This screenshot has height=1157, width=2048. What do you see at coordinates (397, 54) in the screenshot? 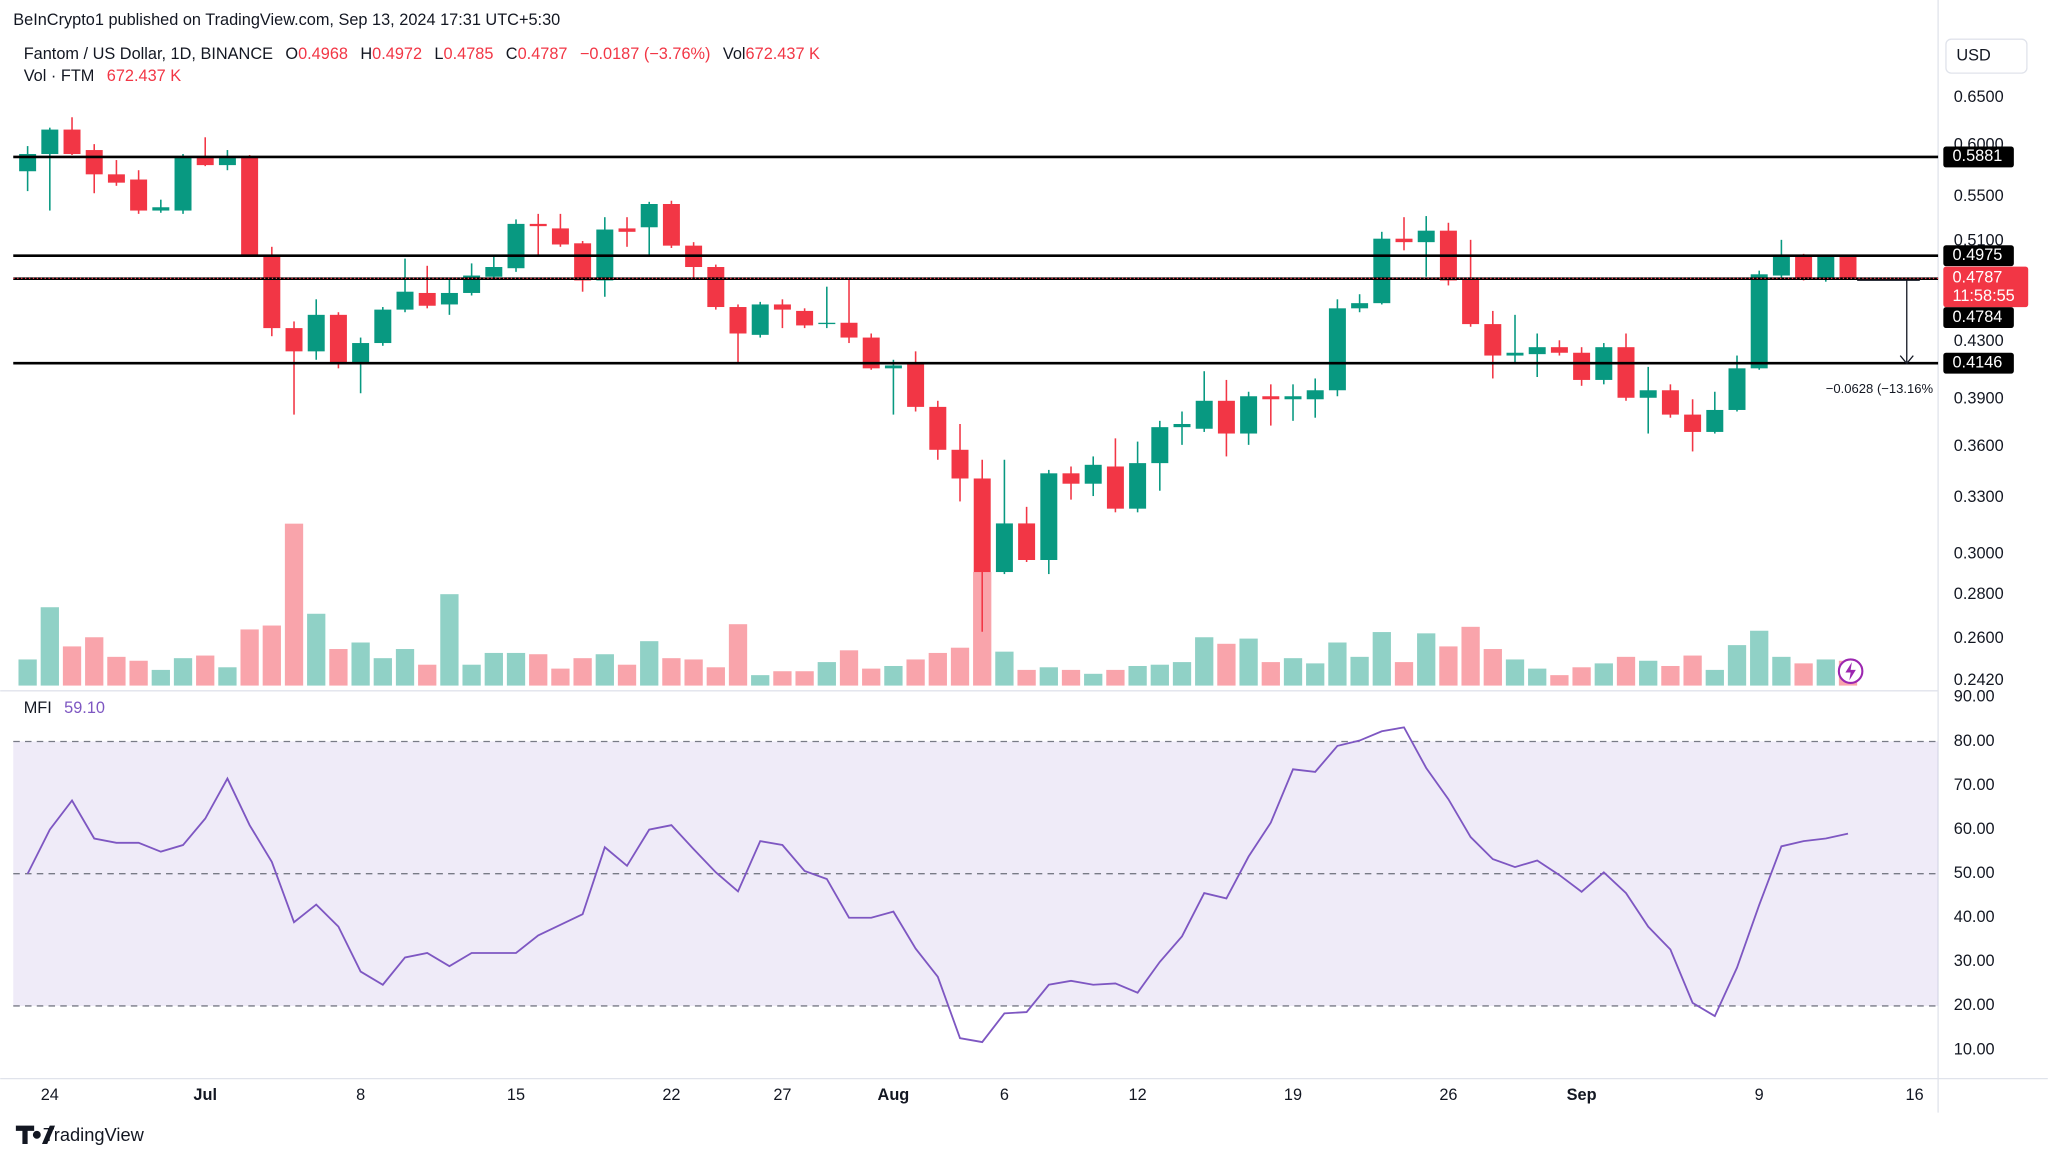
I see `high-value: 0.4972` at bounding box center [397, 54].